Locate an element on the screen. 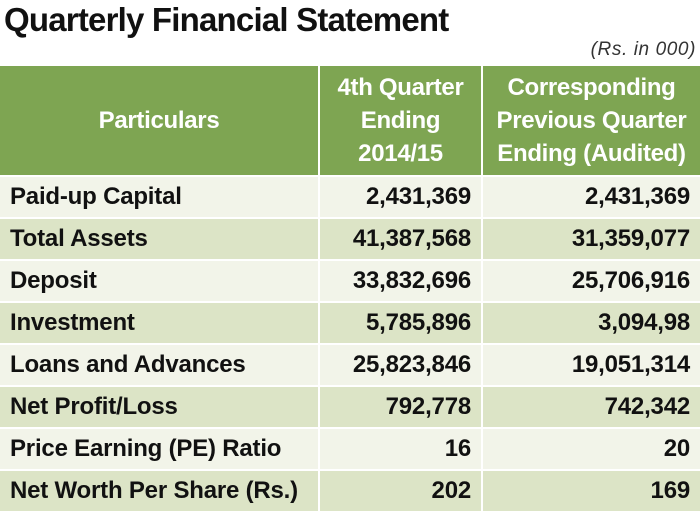 The image size is (700, 514). table-row: Net Profit/Loss 792,778 742,342 is located at coordinates (350, 406).